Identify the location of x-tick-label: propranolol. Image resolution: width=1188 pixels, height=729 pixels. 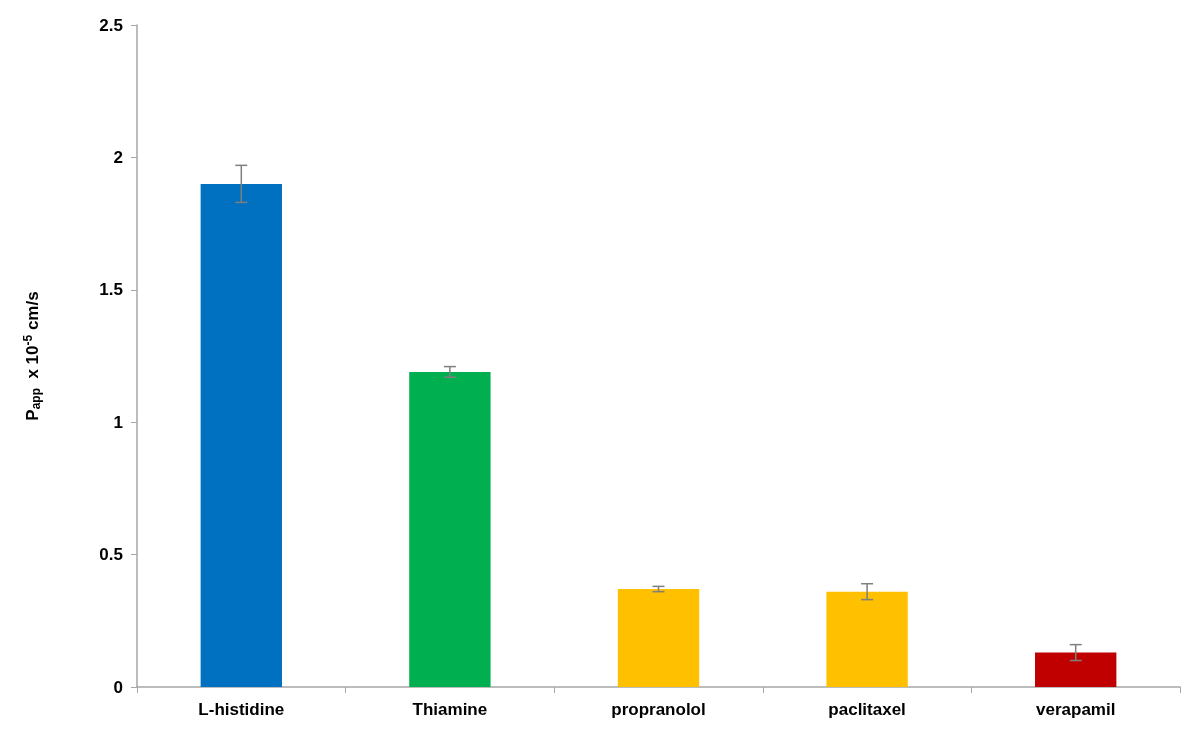
(658, 709).